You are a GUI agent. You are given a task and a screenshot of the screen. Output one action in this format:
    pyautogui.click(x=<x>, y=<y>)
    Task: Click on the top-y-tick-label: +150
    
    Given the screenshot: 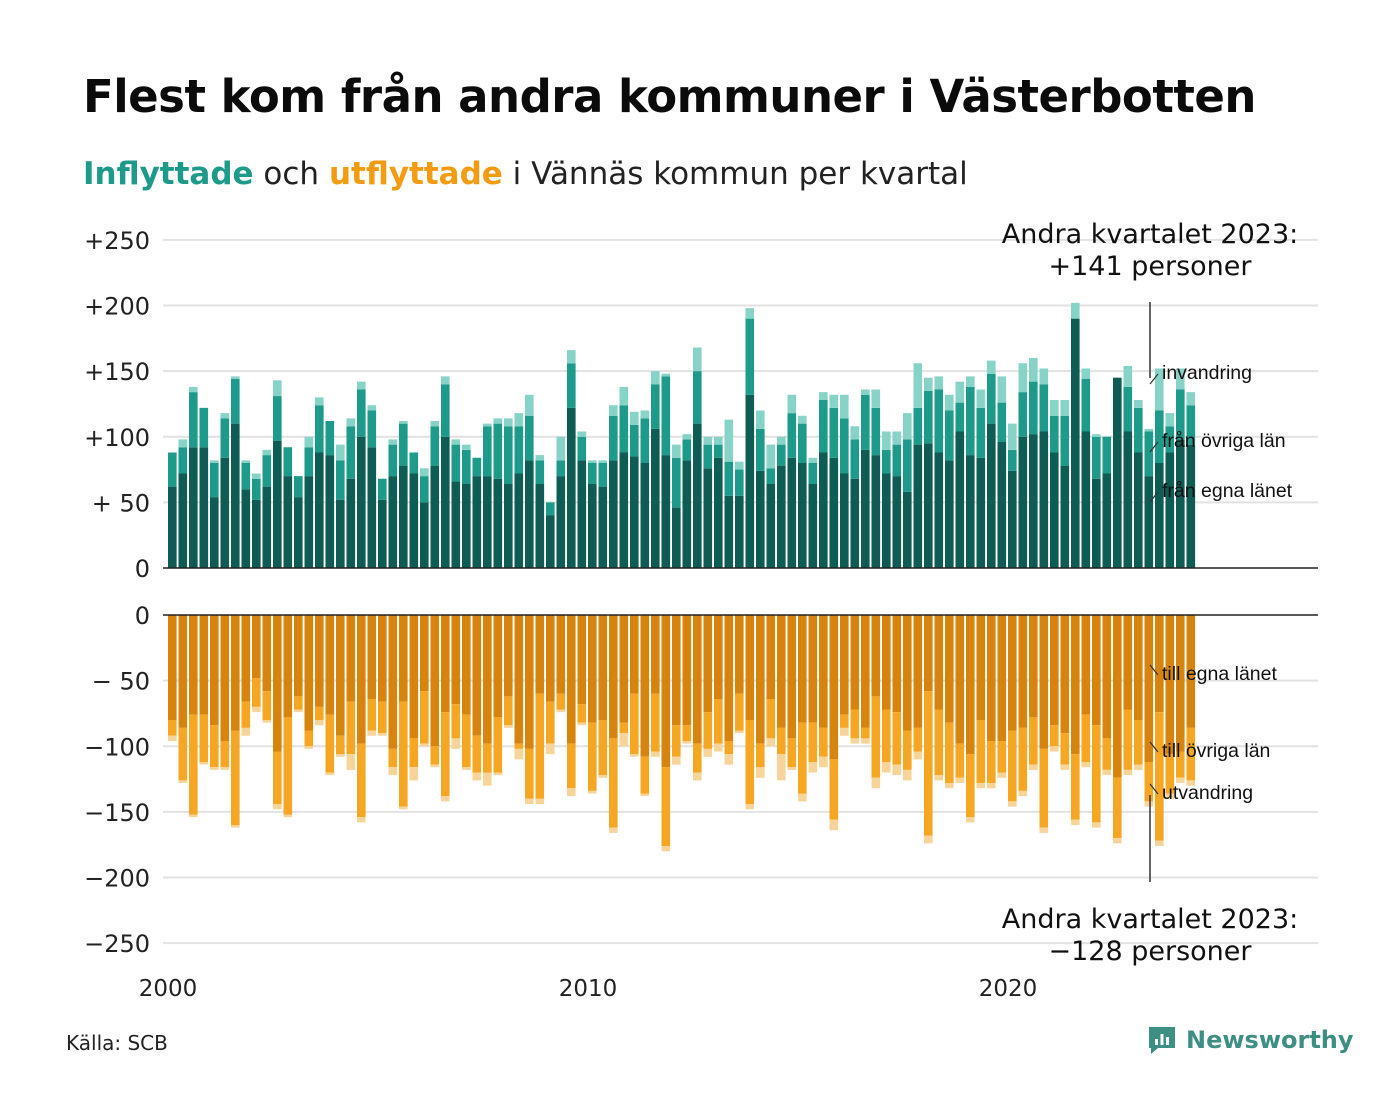 What is the action you would take?
    pyautogui.click(x=117, y=372)
    